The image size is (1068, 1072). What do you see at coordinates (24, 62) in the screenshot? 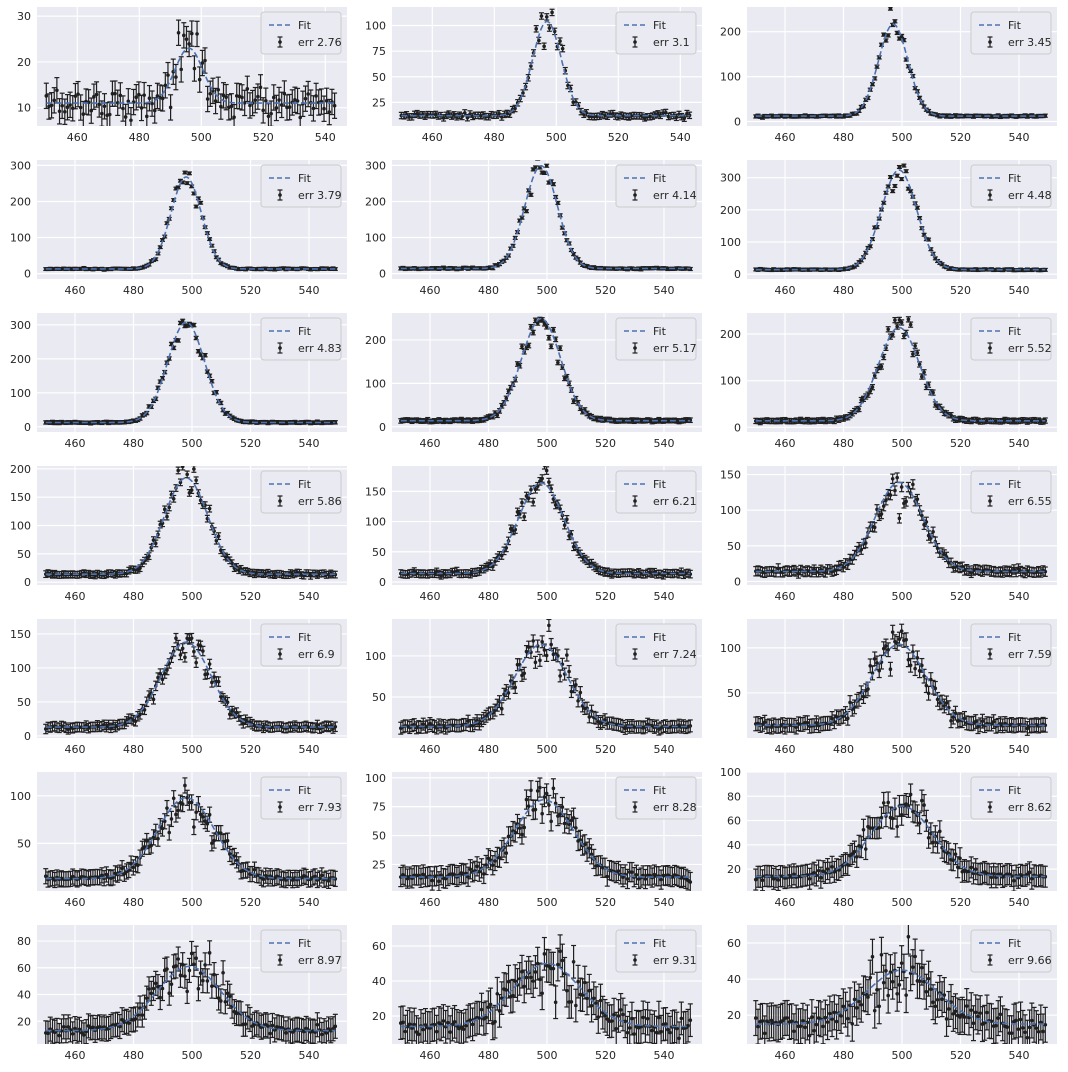
I see `y-tick-label: 20` at bounding box center [24, 62].